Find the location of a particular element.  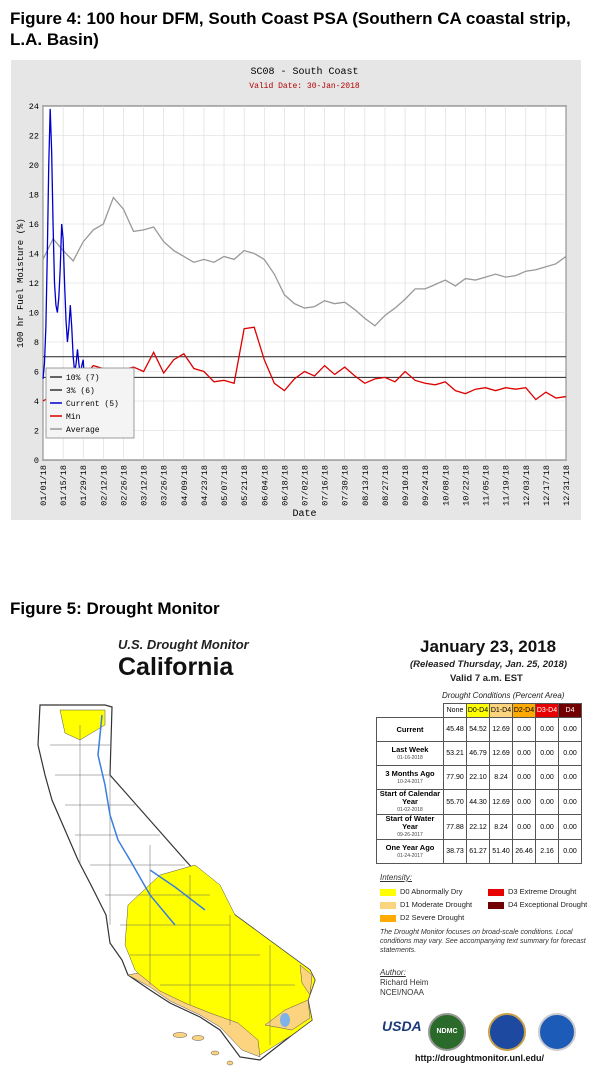

legend-entry: Average is located at coordinates (83, 430).